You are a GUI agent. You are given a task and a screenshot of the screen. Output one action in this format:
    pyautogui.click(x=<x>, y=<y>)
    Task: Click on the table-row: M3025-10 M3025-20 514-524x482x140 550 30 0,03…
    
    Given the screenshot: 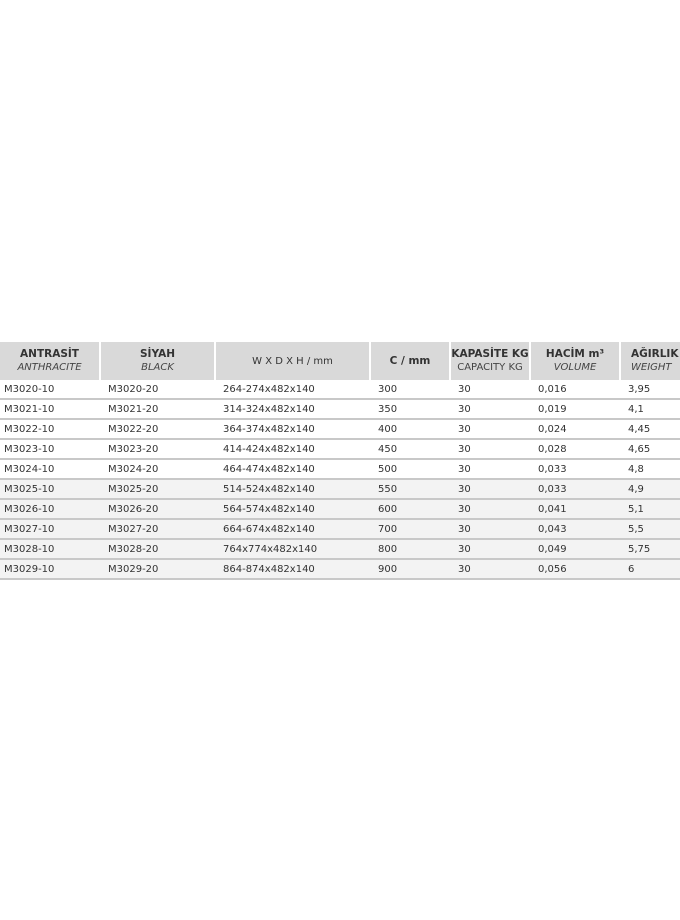 What is the action you would take?
    pyautogui.click(x=340, y=489)
    